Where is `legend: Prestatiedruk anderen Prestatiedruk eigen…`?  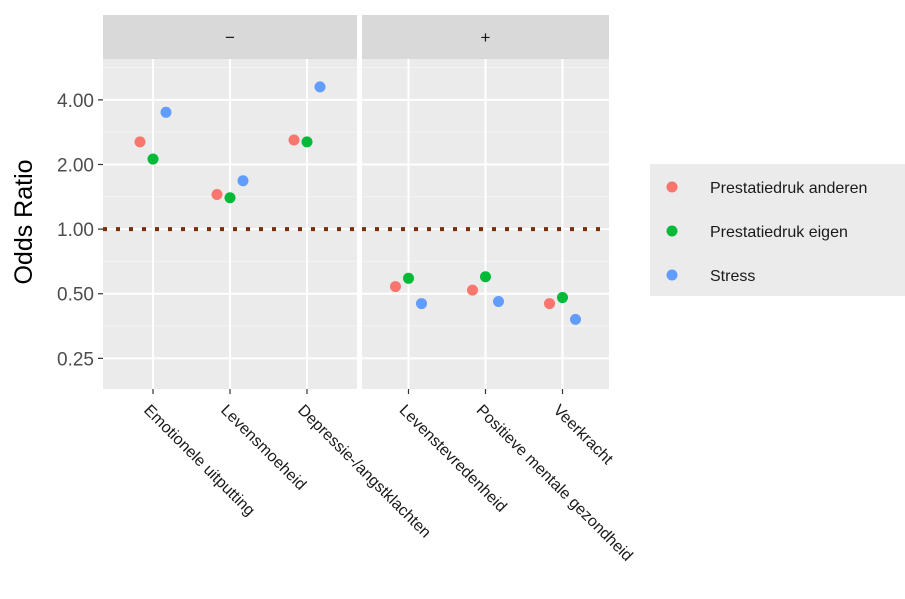 legend: Prestatiedruk anderen Prestatiedruk eigen… is located at coordinates (777, 230).